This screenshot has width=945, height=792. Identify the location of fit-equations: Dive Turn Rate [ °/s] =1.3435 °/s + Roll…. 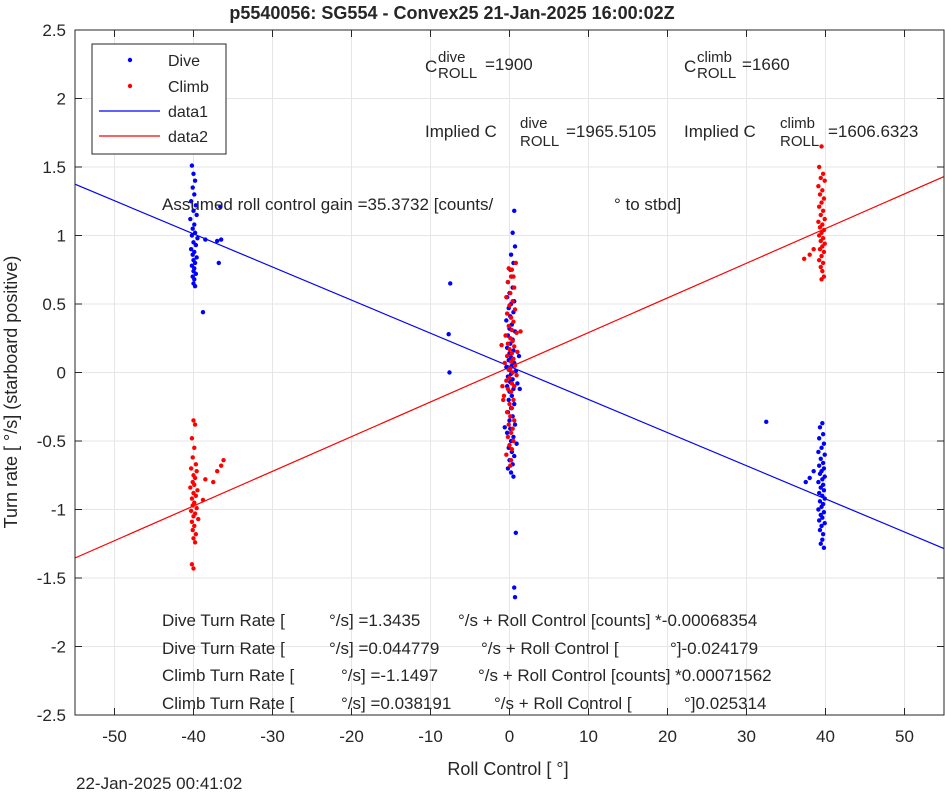
(467, 662).